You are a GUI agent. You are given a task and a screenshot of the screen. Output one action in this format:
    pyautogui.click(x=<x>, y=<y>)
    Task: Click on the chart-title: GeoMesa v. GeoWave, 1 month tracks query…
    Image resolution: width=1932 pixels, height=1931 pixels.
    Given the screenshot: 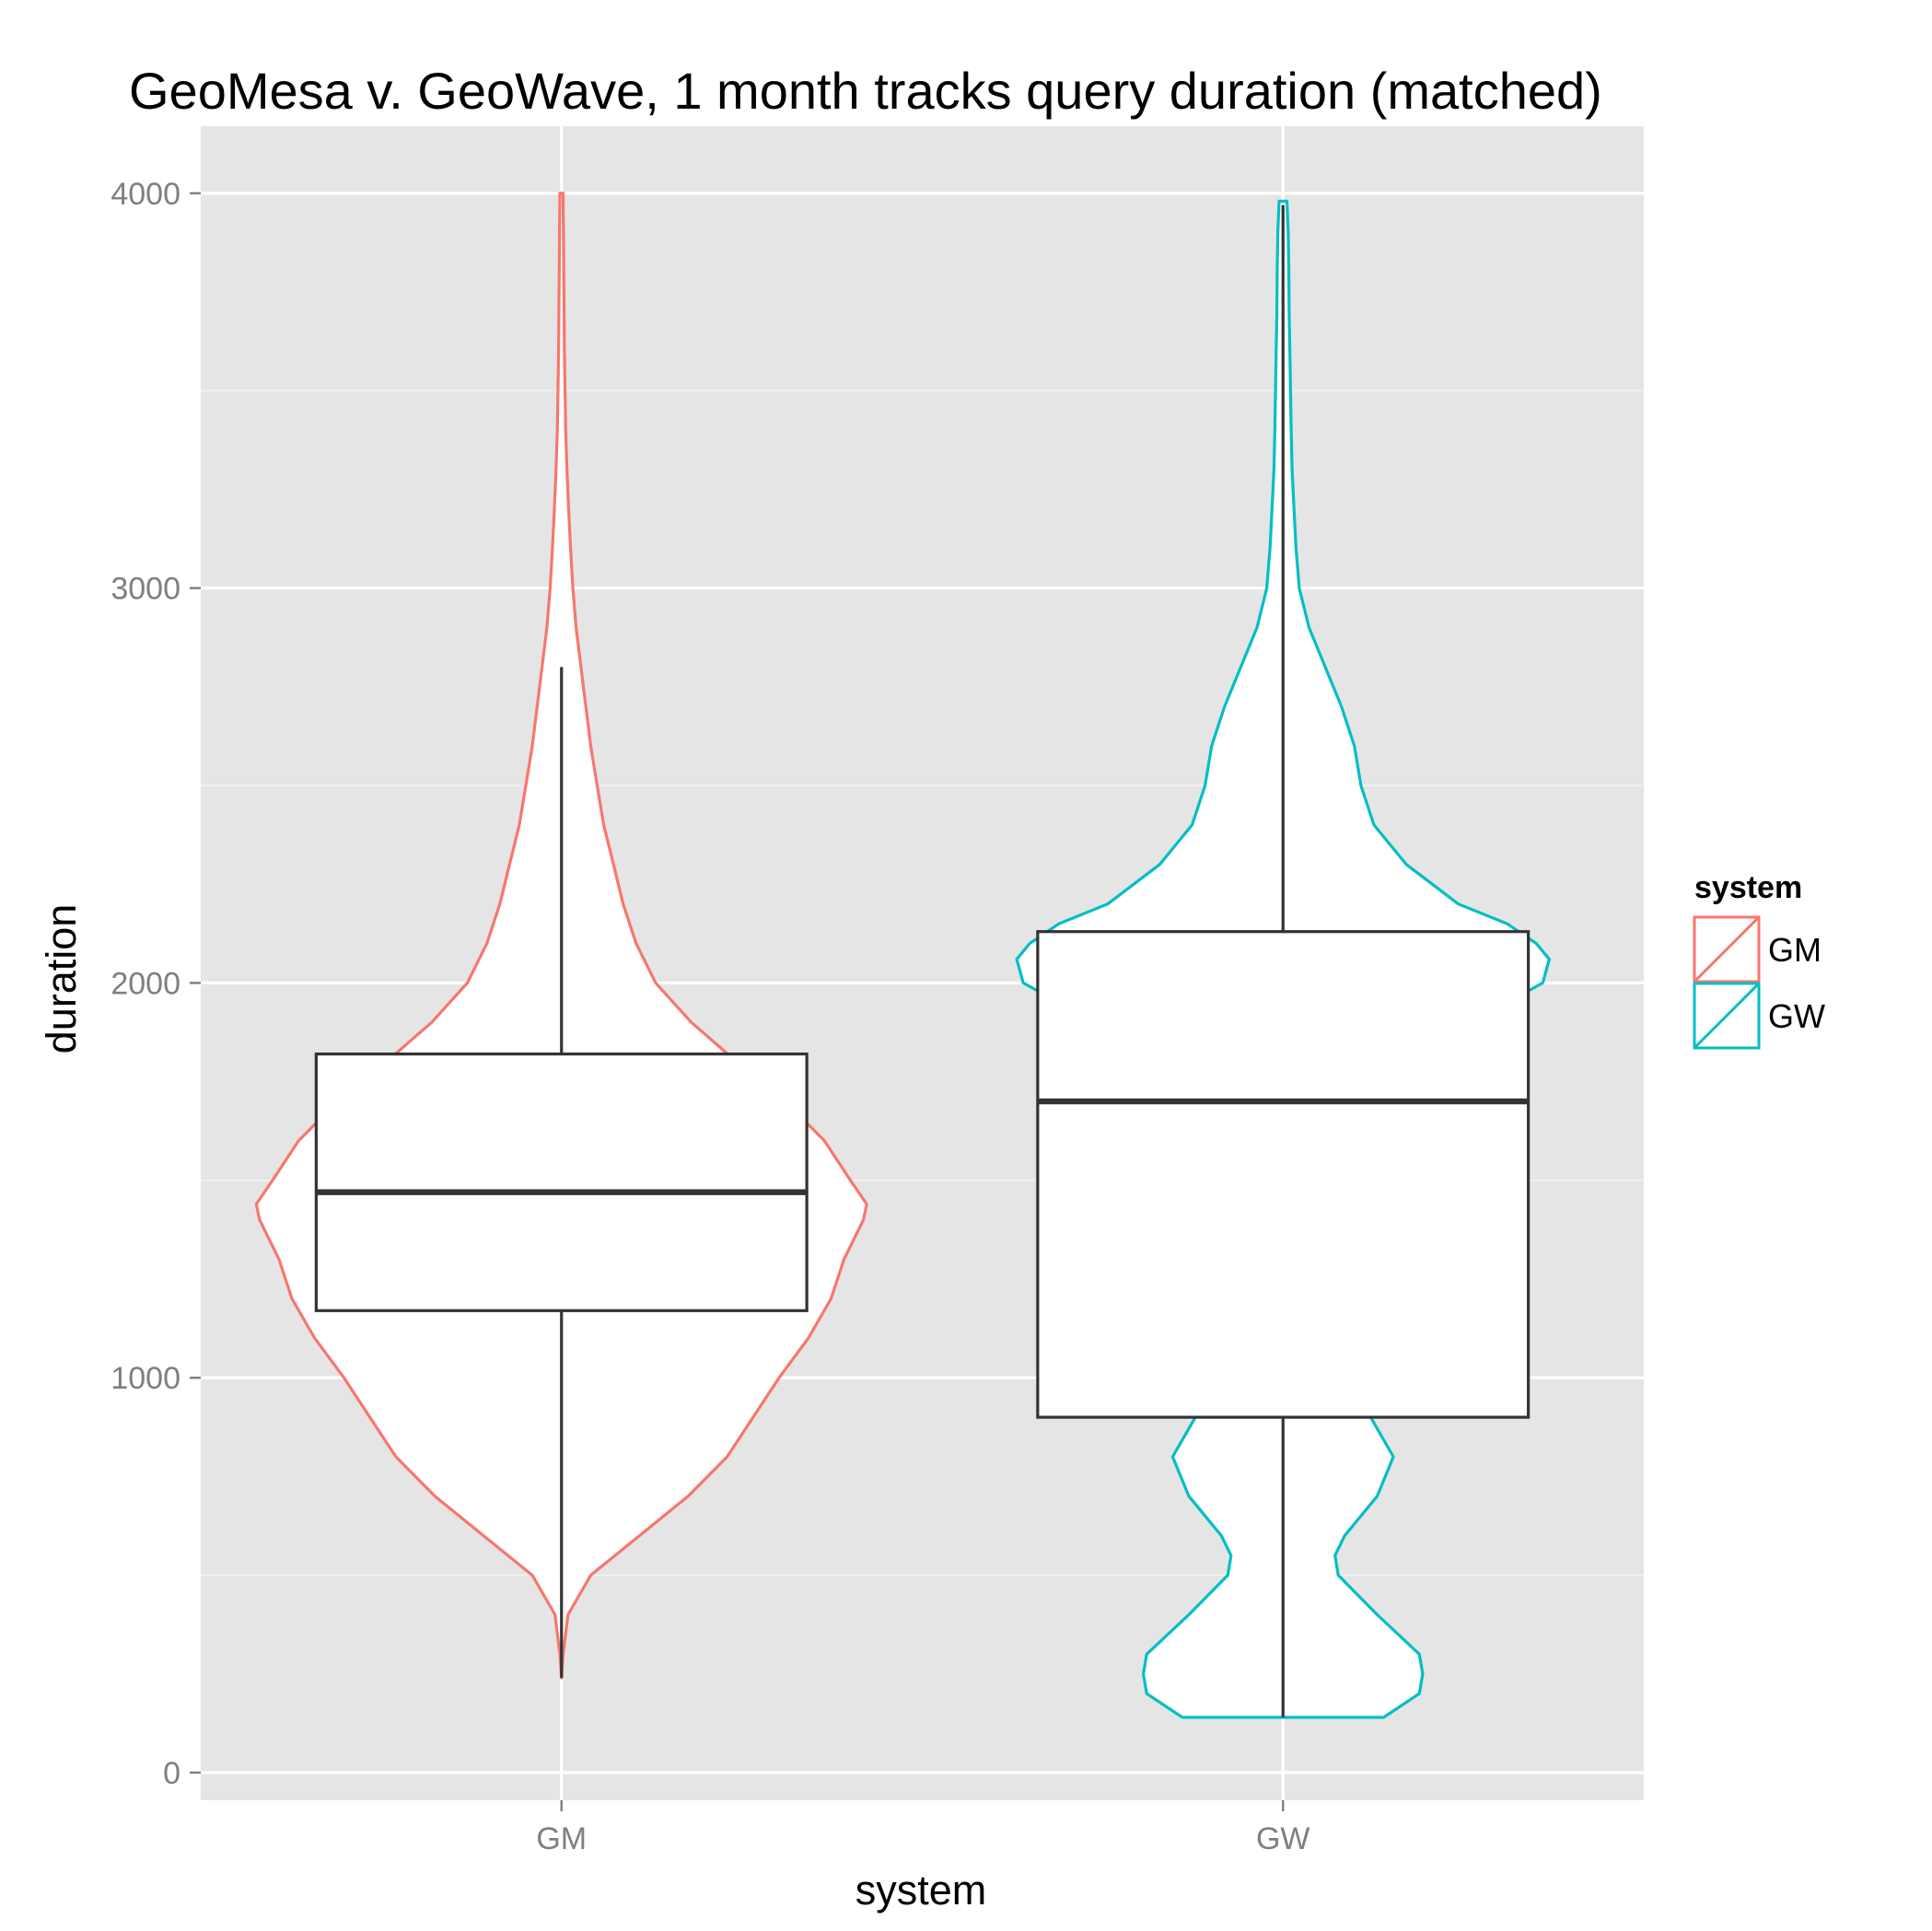 What is the action you would take?
    pyautogui.click(x=865, y=91)
    